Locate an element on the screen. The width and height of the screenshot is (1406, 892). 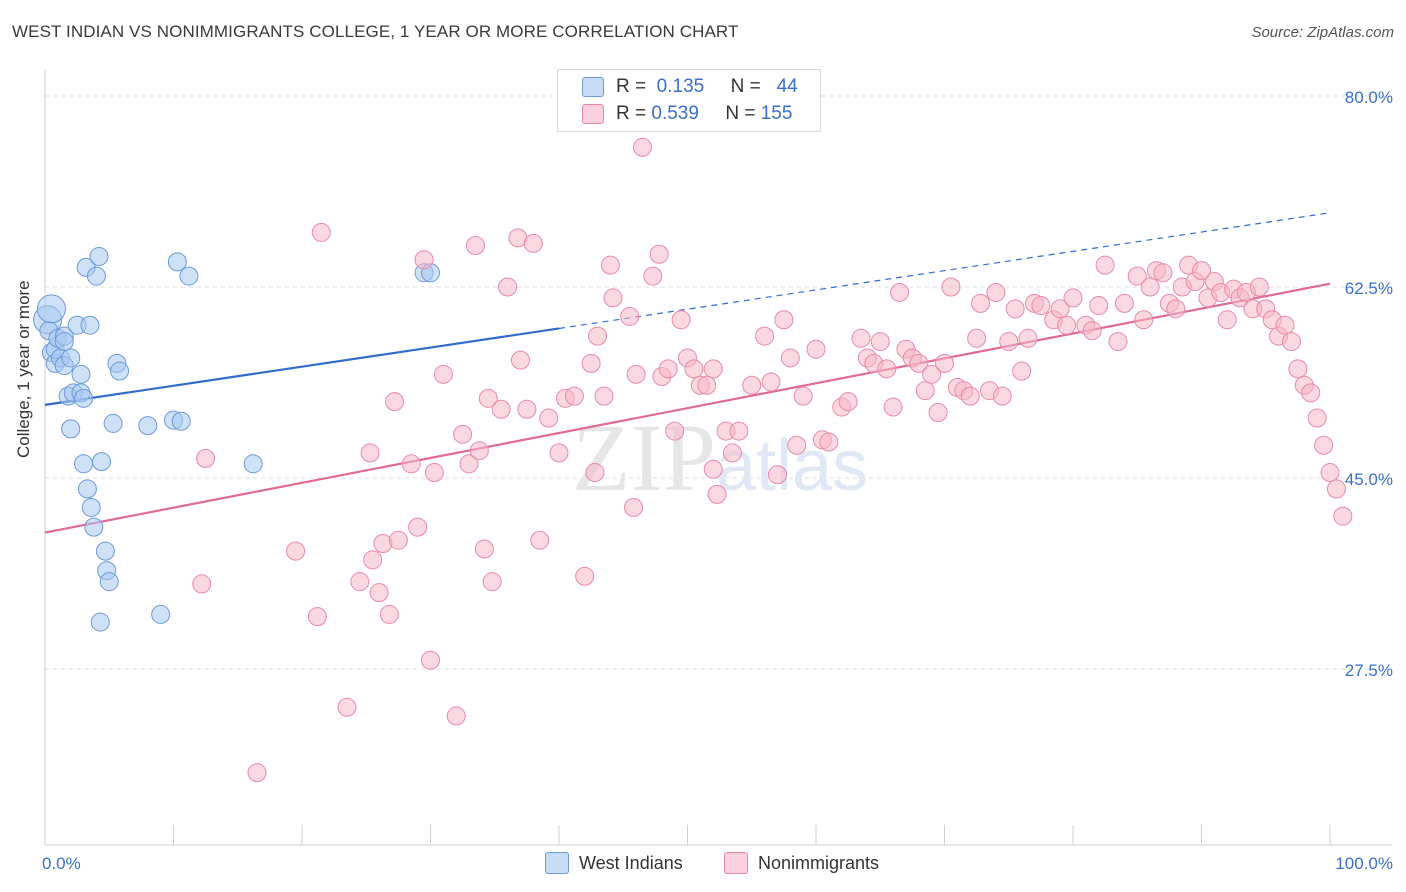
y-tick-label: 27.5% is located at coordinates (1369, 670).